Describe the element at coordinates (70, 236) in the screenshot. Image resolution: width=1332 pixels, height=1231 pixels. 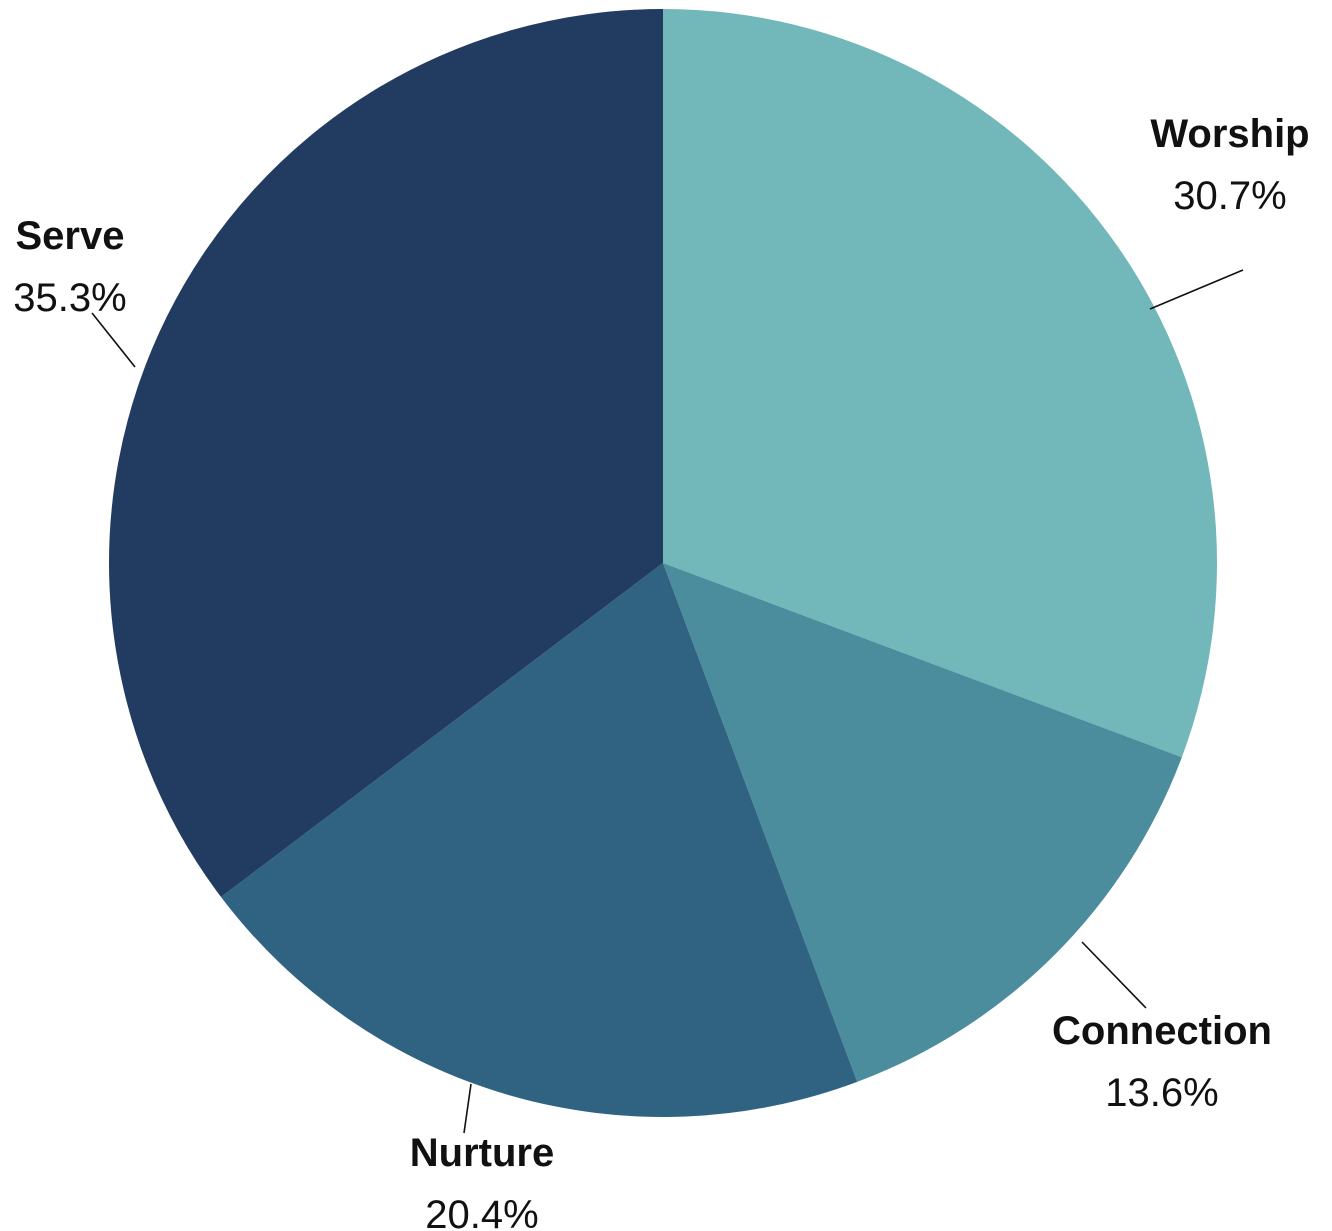
I see `slice-label-name-serve: Serve` at that location.